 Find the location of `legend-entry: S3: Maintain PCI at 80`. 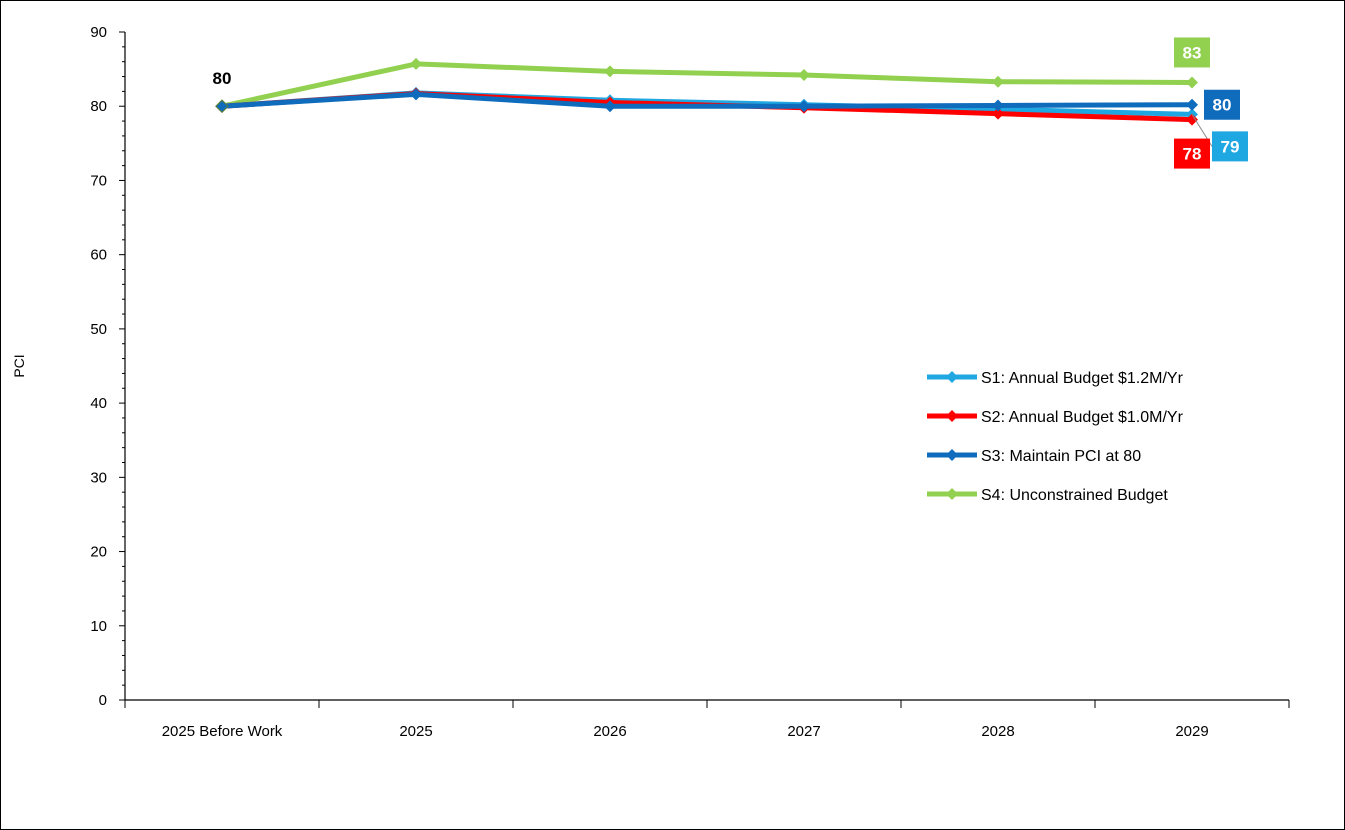

legend-entry: S3: Maintain PCI at 80 is located at coordinates (1061, 456).